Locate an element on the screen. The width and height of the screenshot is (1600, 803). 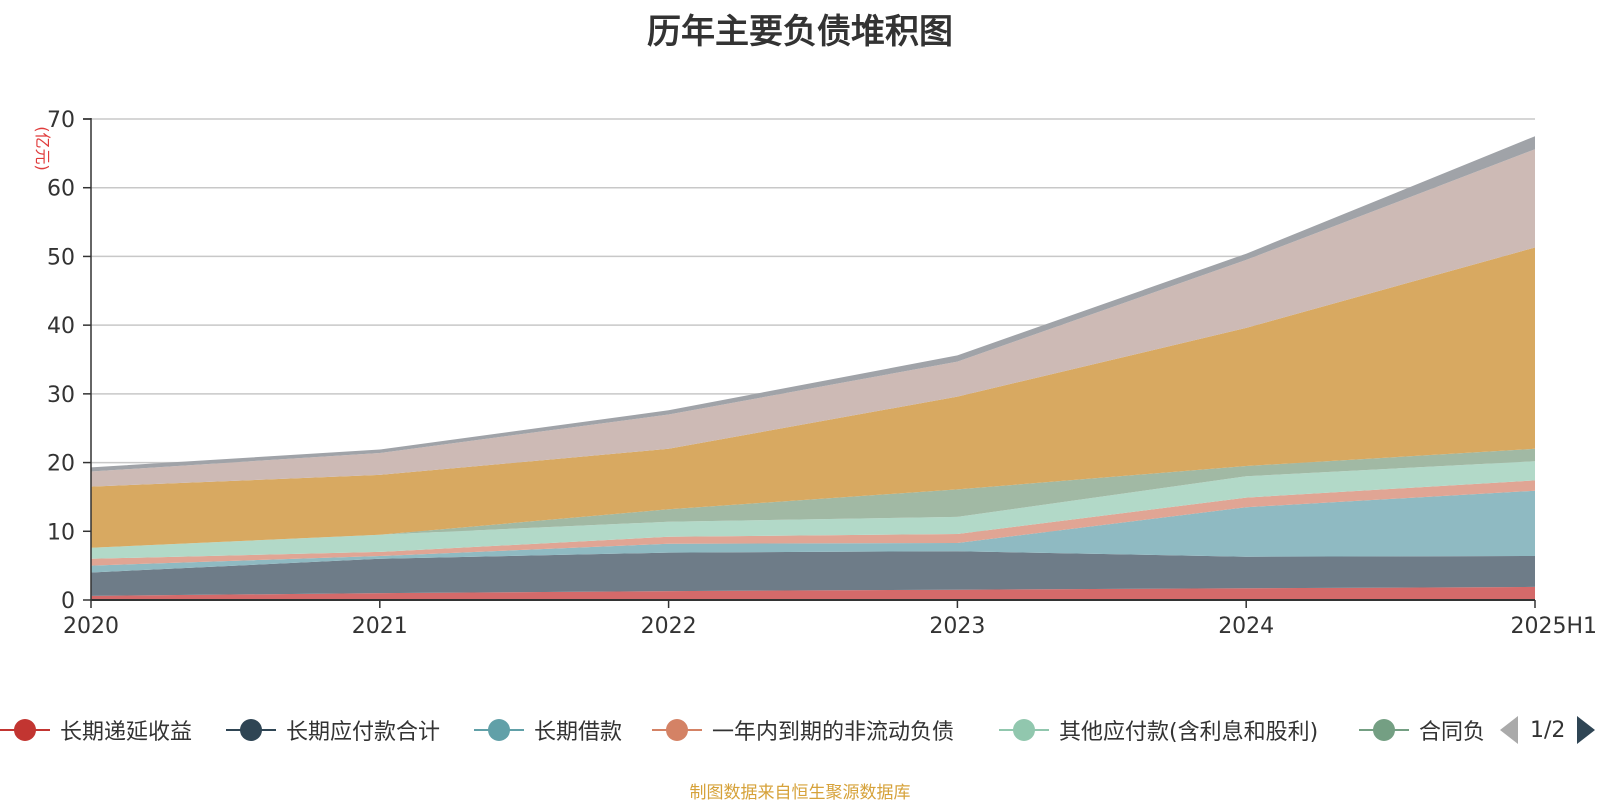
legend-item: 合同负 is located at coordinates (1422, 730).